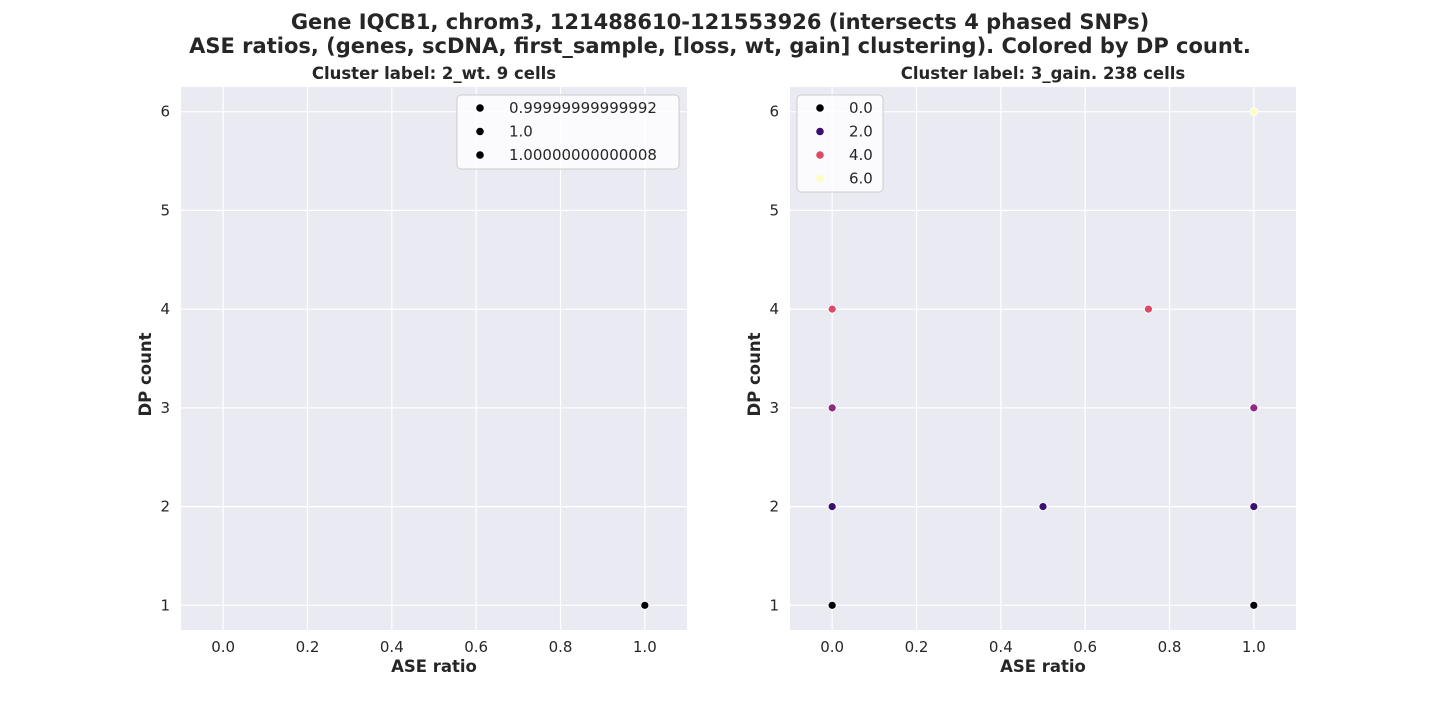 This screenshot has height=720, width=1440. I want to click on legend-label: 1.0, so click(521, 132).